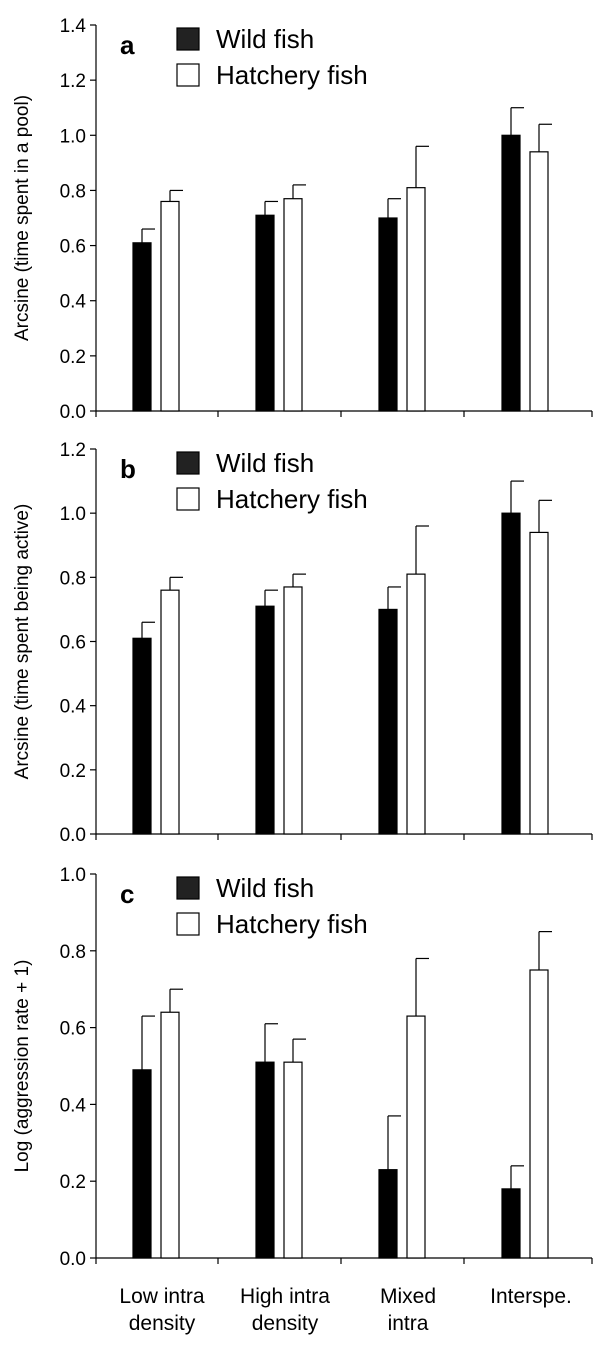  Describe the element at coordinates (127, 894) in the screenshot. I see `panel-letter: c` at that location.